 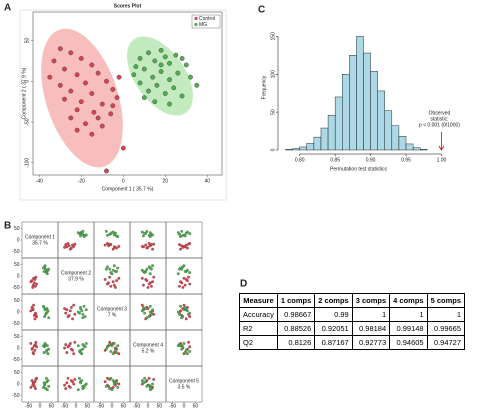 I want to click on legend-label: MG, so click(x=203, y=25).